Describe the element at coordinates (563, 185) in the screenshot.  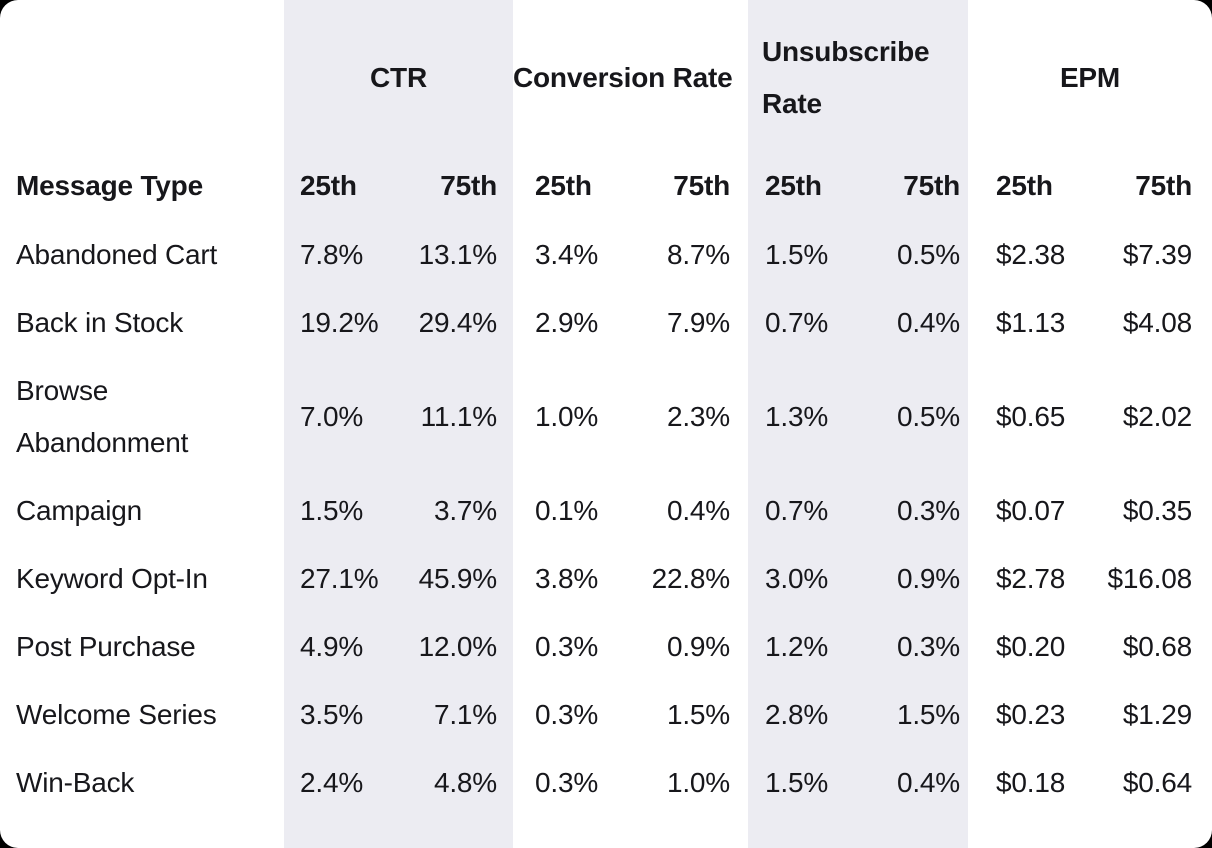
I see `column-header-conversion-25th: 25th` at that location.